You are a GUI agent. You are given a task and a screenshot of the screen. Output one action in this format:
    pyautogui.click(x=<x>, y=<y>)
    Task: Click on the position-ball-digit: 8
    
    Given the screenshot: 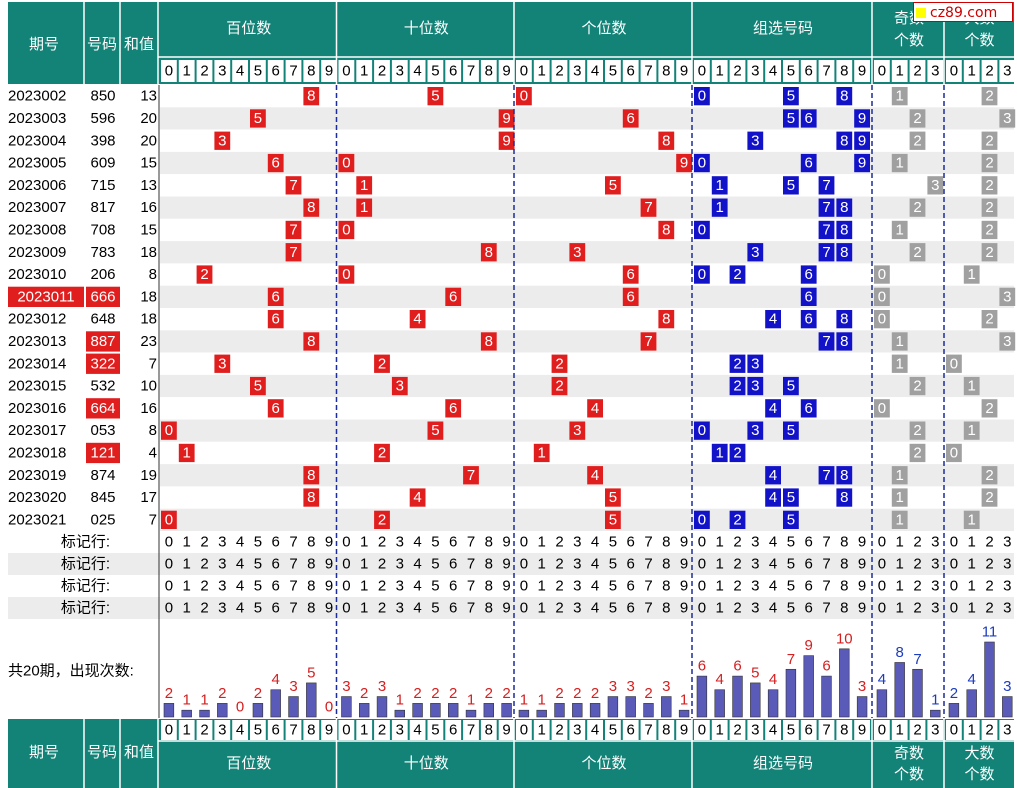 What is the action you would take?
    pyautogui.click(x=666, y=319)
    